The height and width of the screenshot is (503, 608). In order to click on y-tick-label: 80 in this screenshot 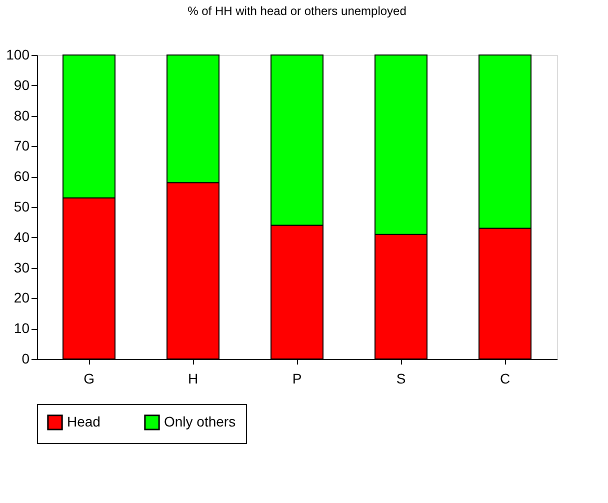, I will do `click(22, 115)`.